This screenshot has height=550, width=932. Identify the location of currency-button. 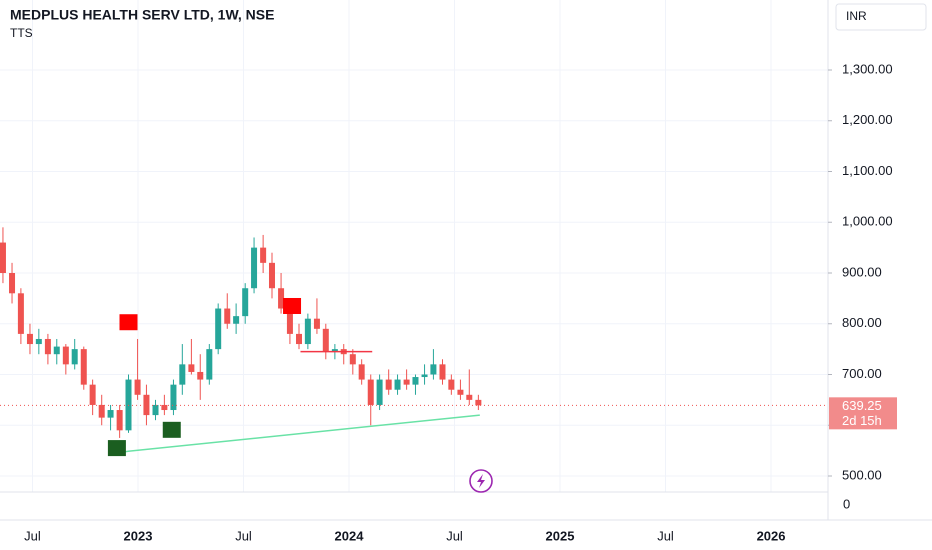
(881, 17).